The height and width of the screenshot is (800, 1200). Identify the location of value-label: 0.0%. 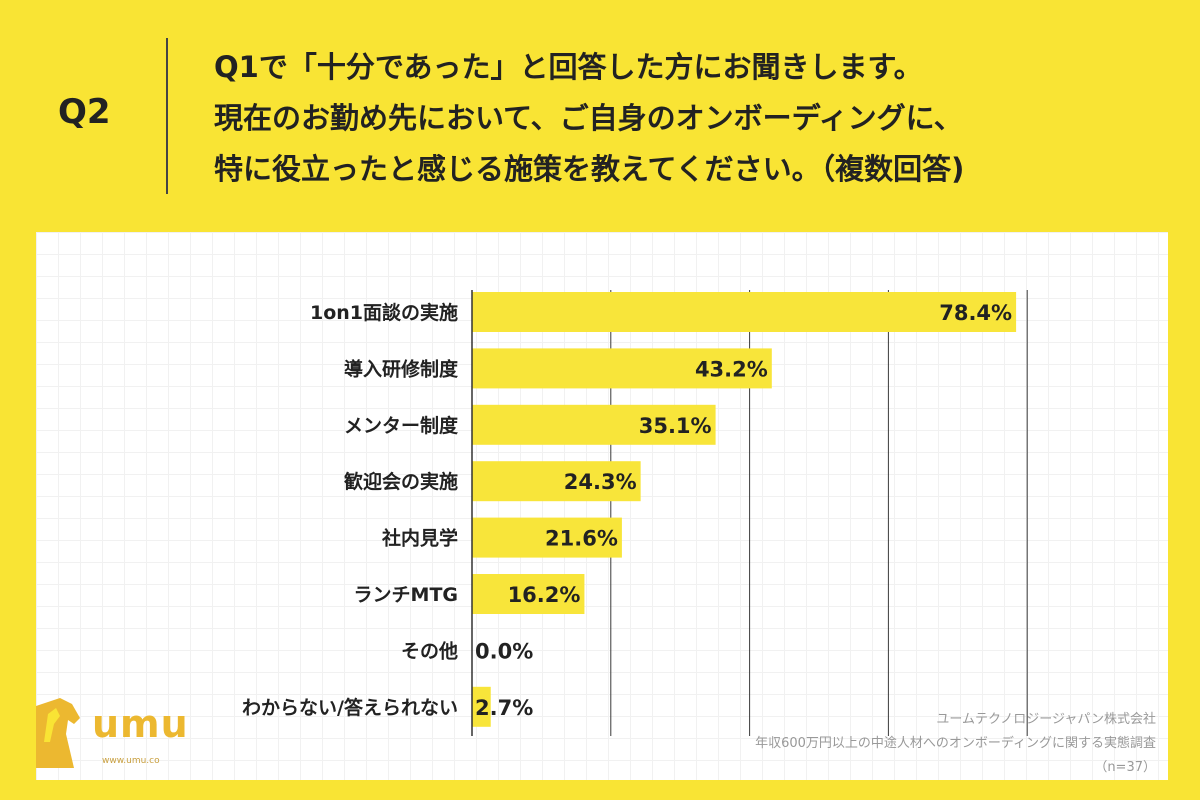
(504, 651).